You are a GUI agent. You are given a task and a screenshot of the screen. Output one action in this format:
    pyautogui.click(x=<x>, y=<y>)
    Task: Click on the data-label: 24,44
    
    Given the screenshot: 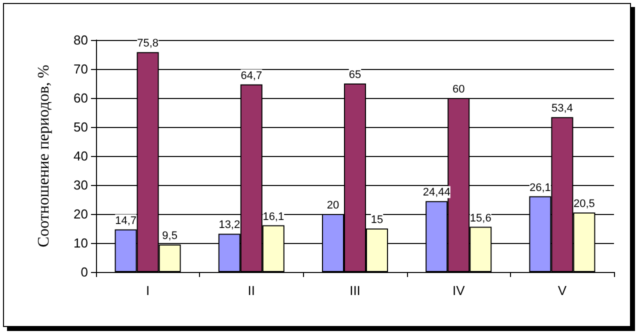 What is the action you would take?
    pyautogui.click(x=436, y=192)
    